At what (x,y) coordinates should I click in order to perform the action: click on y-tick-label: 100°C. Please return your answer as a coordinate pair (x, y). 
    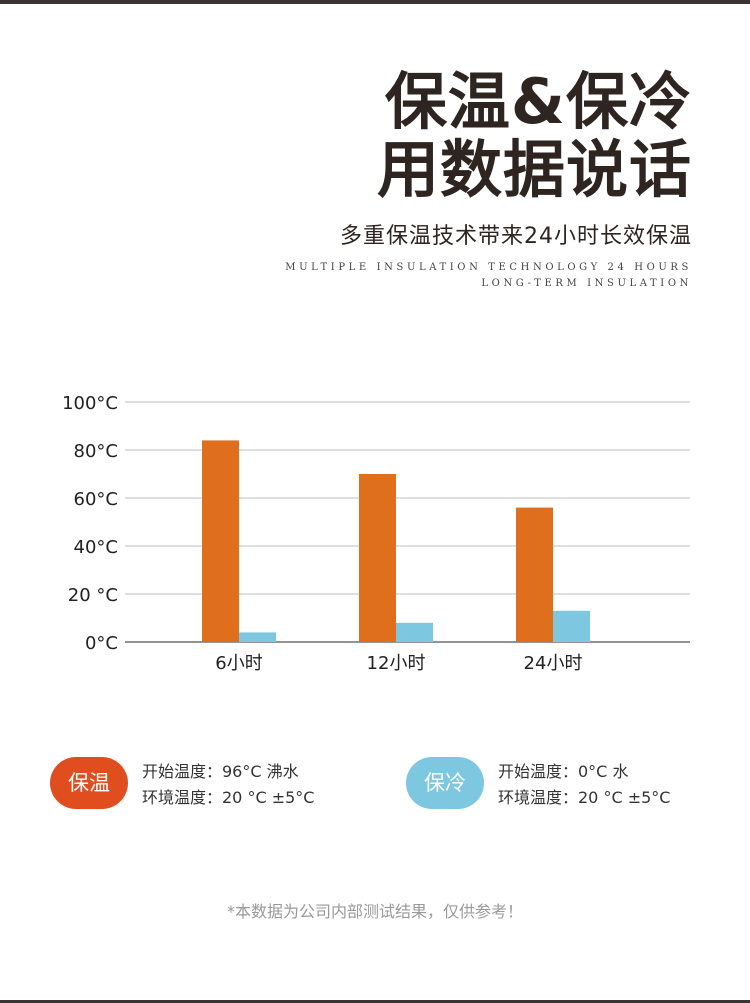
    Looking at the image, I should click on (90, 403).